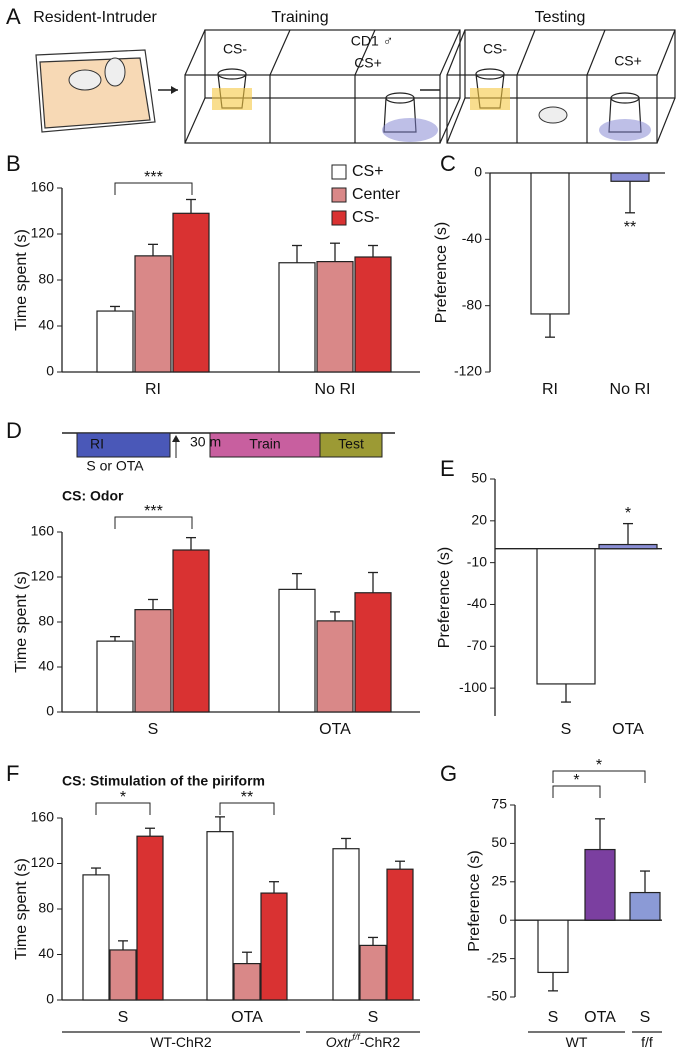 The width and height of the screenshot is (682, 1050). Describe the element at coordinates (474, 900) in the screenshot. I see `y-axis-label: Preference (s)` at that location.